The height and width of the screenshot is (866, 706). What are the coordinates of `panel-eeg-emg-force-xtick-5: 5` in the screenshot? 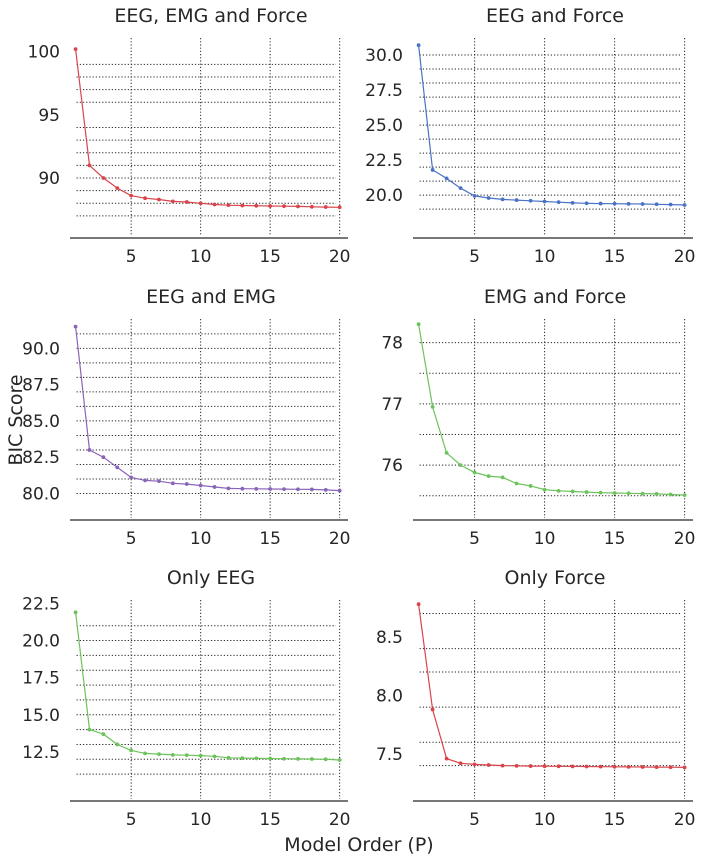 It's located at (131, 257).